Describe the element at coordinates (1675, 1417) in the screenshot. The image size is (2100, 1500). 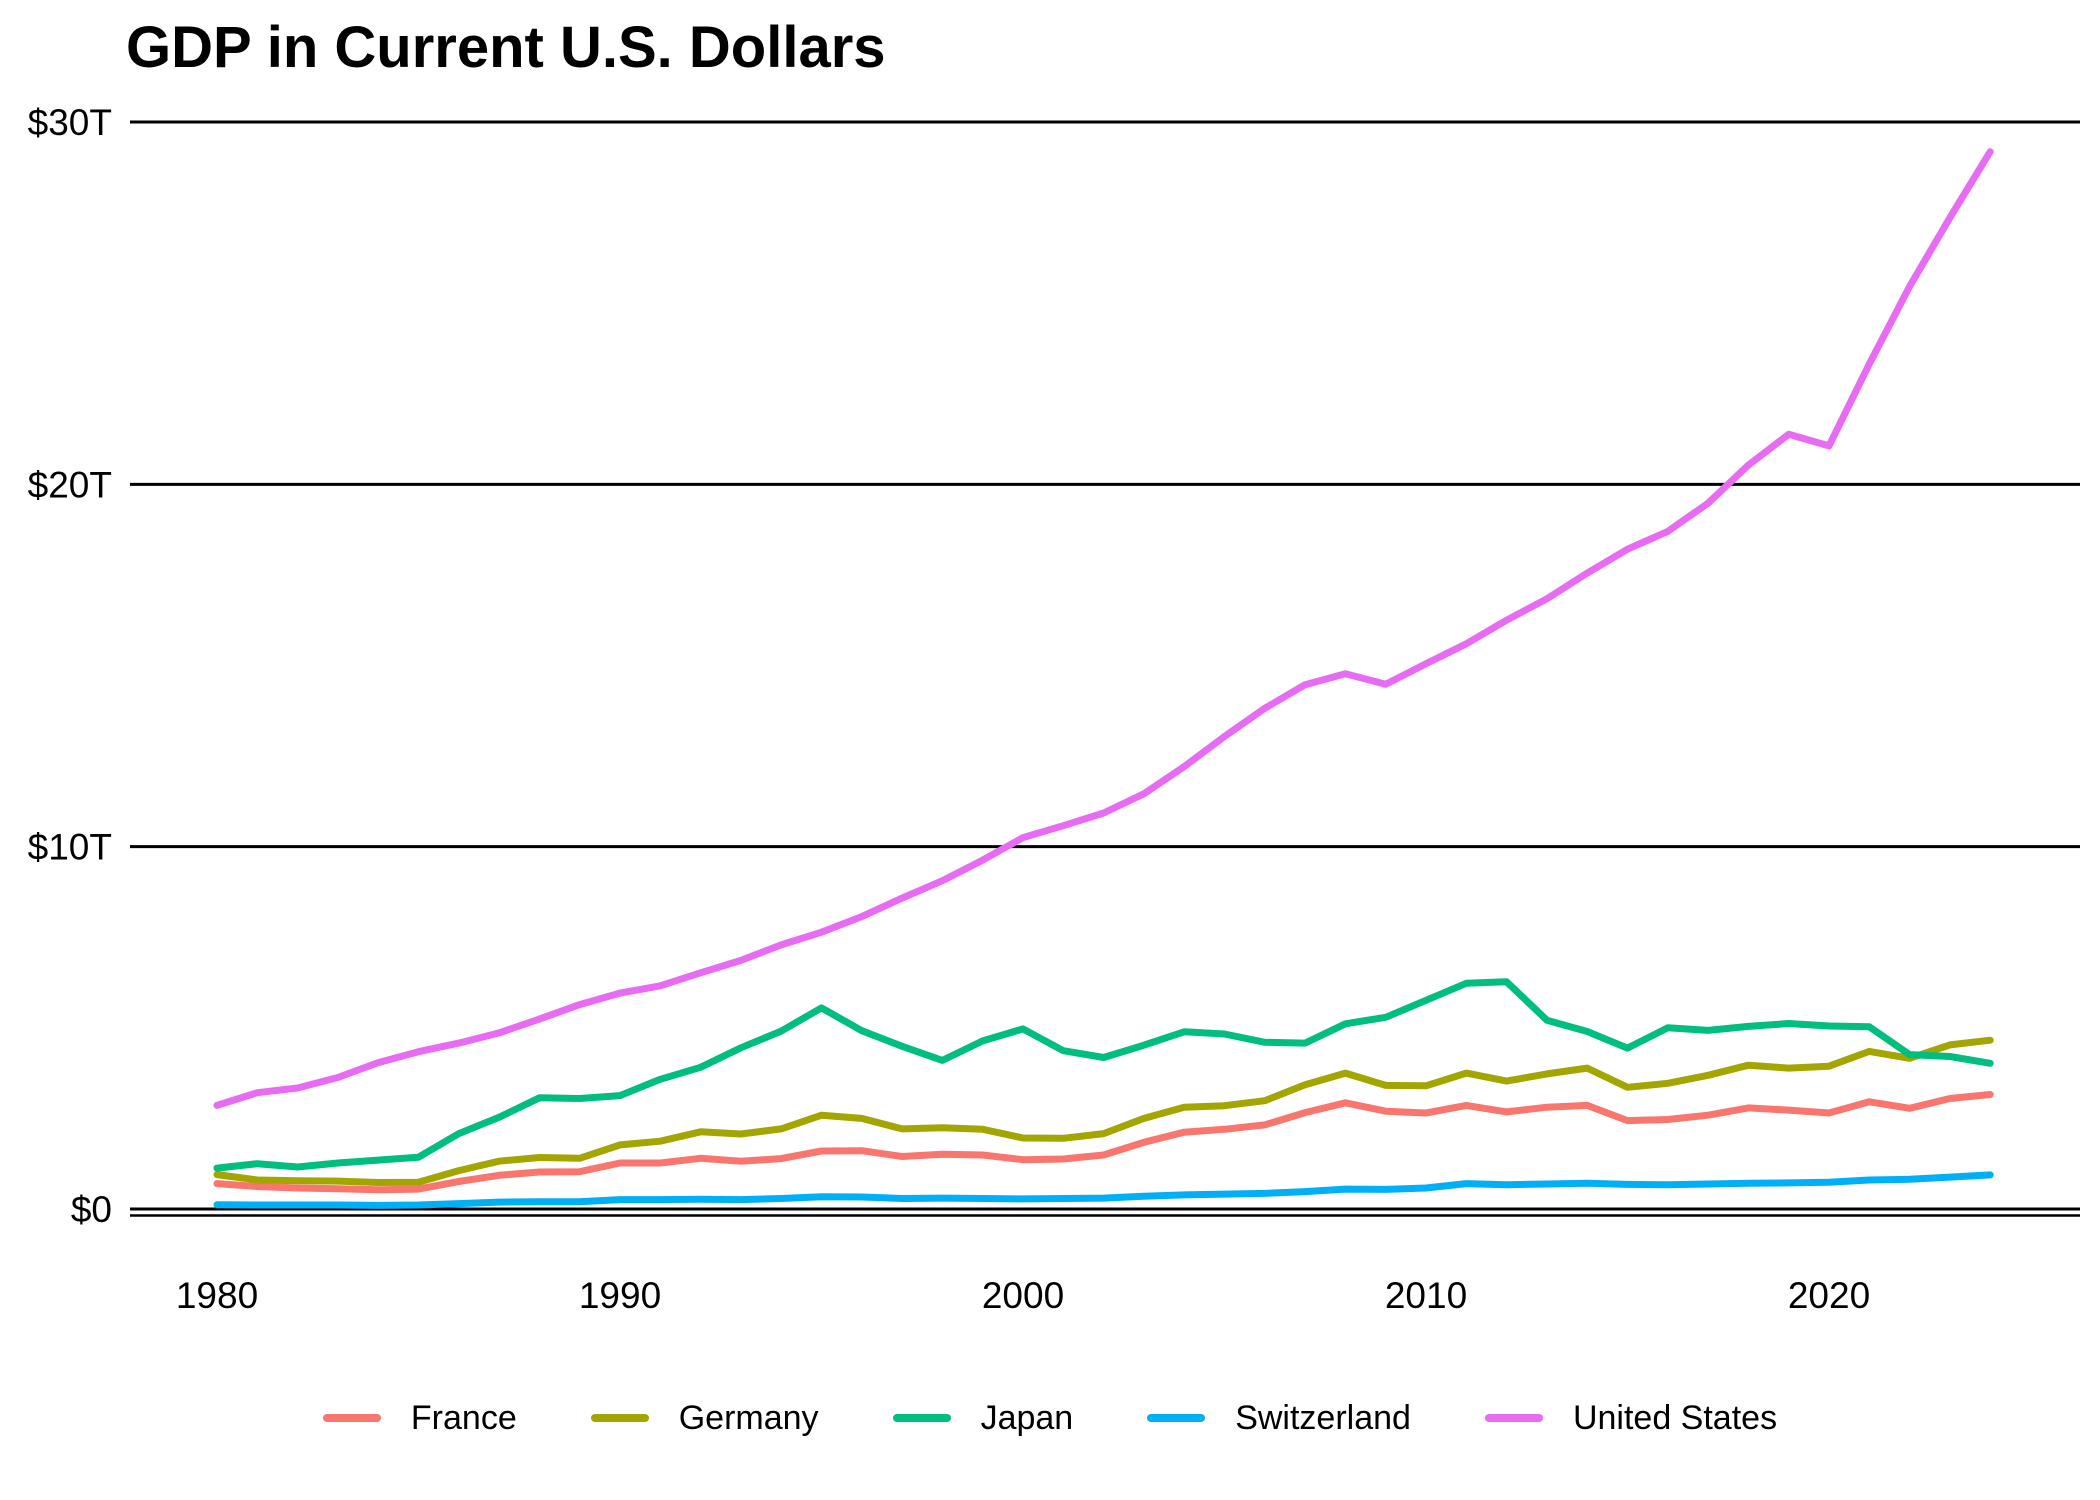
I see `legend-label-united-states: United States` at that location.